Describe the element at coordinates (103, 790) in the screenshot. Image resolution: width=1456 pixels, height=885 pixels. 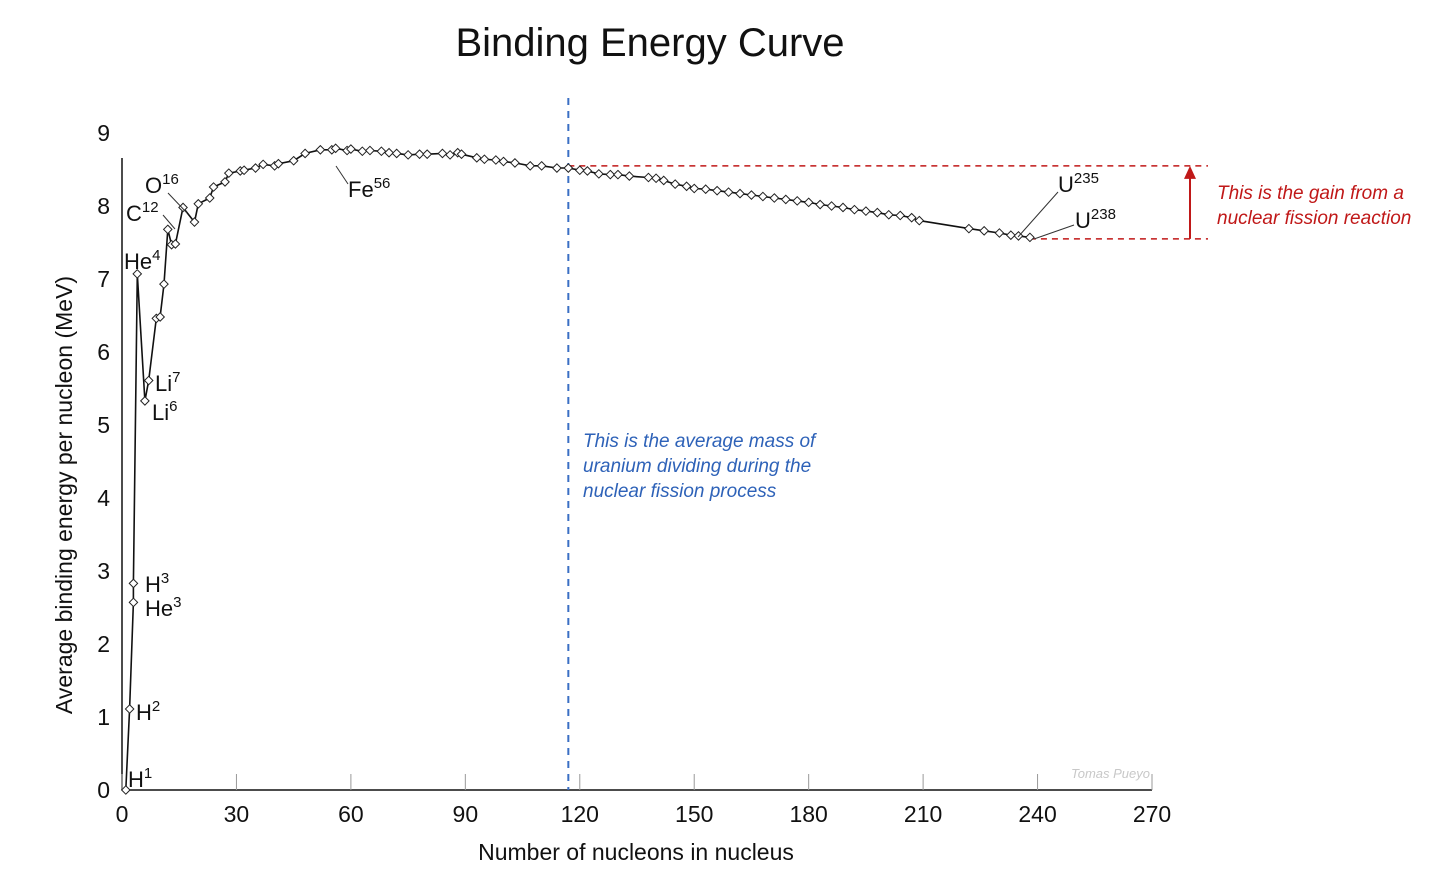
I see `y-tick-label: 0` at that location.